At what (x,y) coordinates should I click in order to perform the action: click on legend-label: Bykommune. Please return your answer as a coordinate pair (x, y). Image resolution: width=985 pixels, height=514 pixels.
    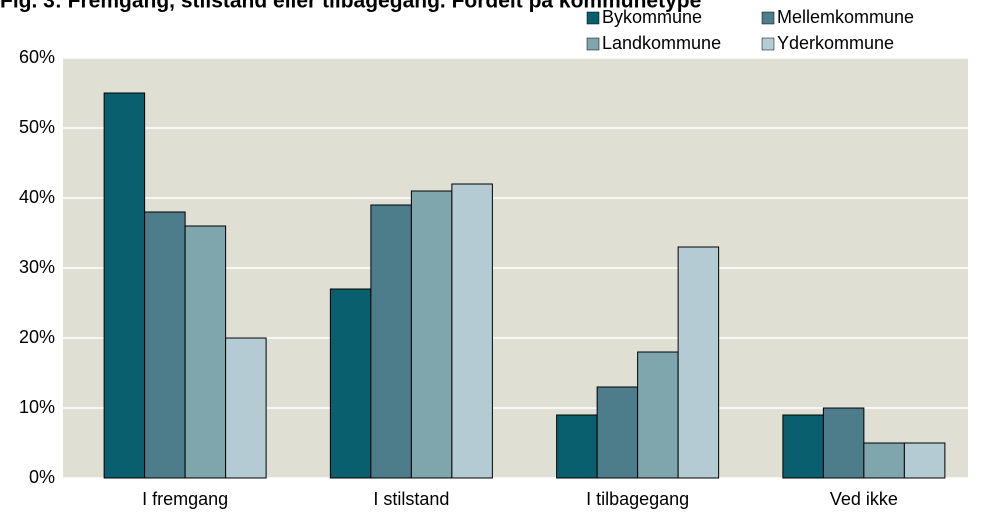
    Looking at the image, I should click on (652, 17).